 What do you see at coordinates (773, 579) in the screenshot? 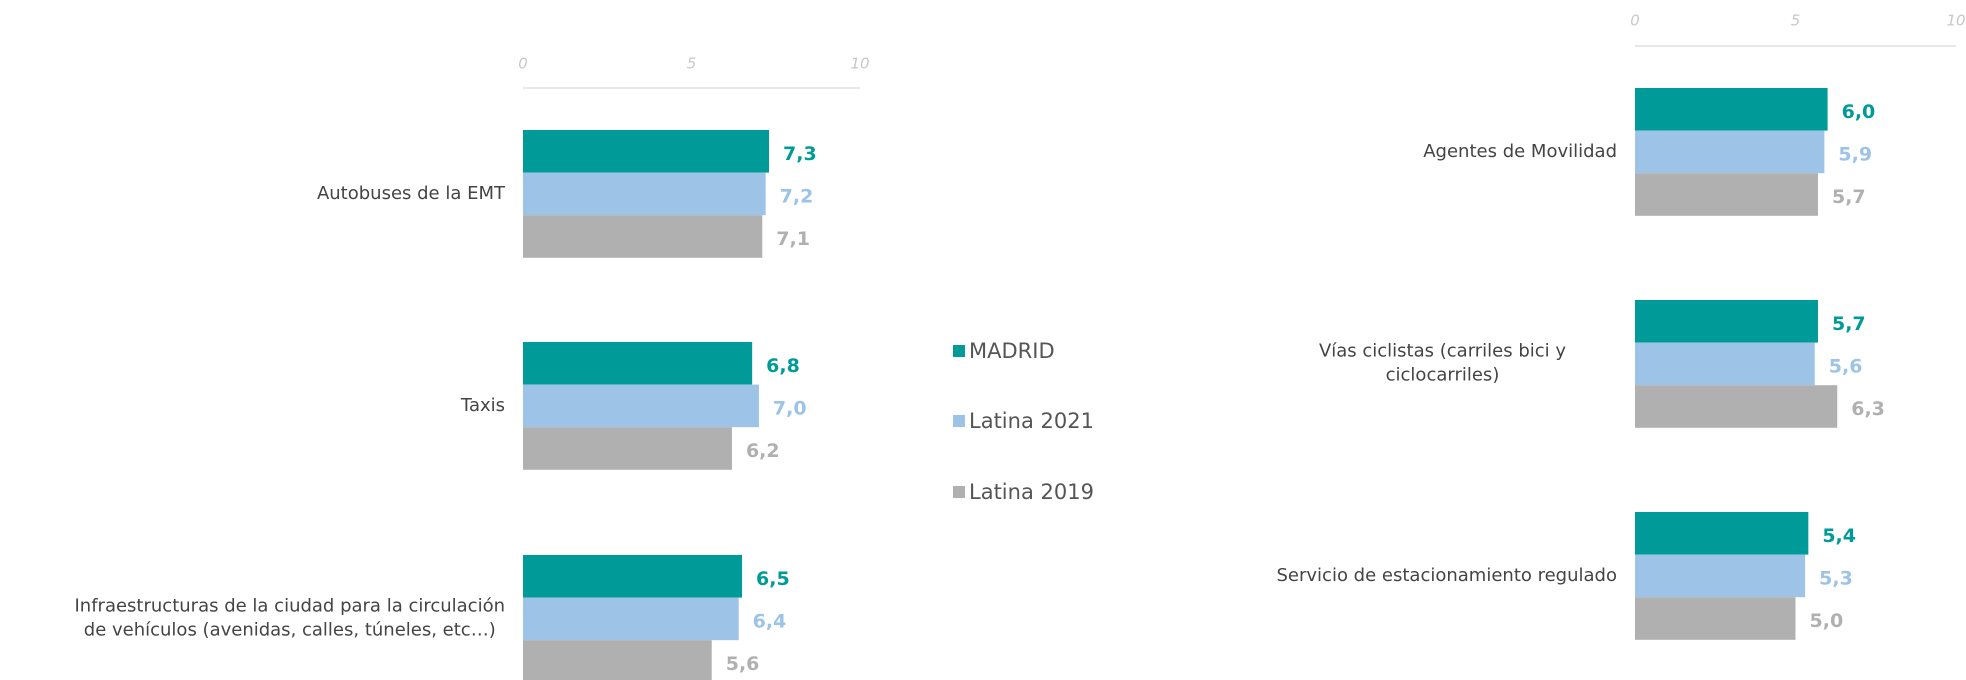
I see `value-label: 6,5` at bounding box center [773, 579].